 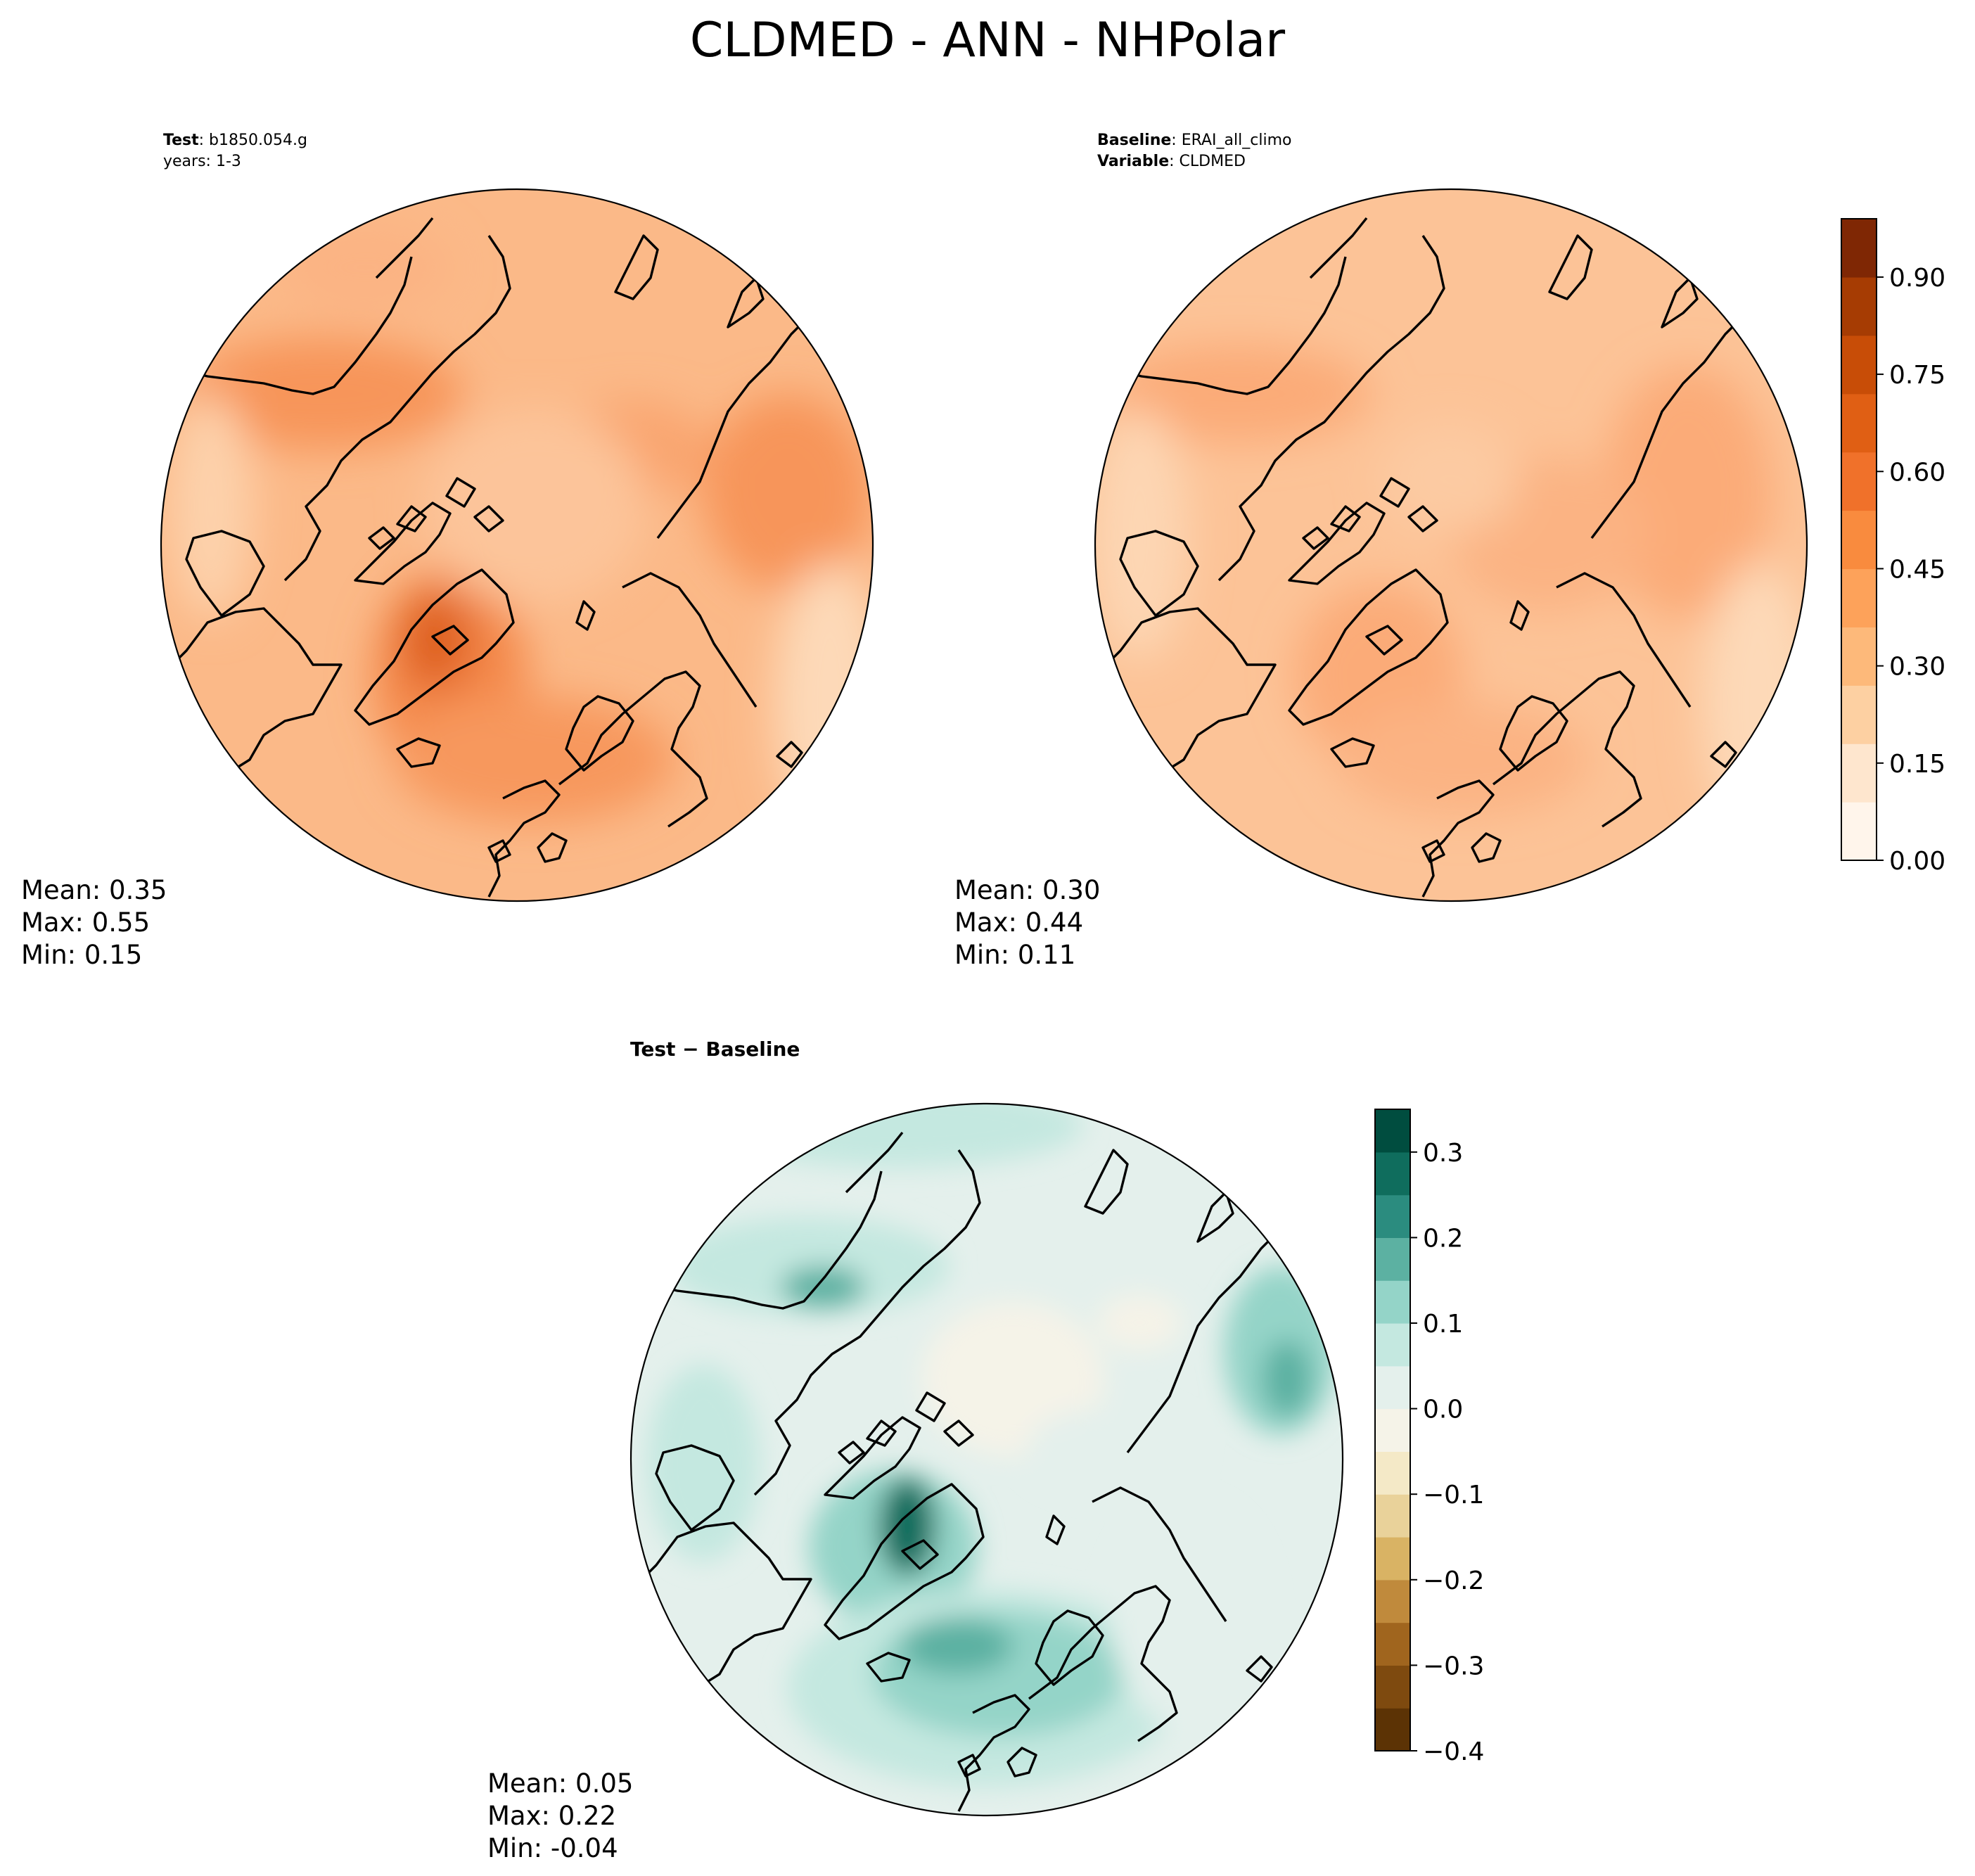 What do you see at coordinates (258, 140) in the screenshot?
I see `test-label-value: b1850.054.g` at bounding box center [258, 140].